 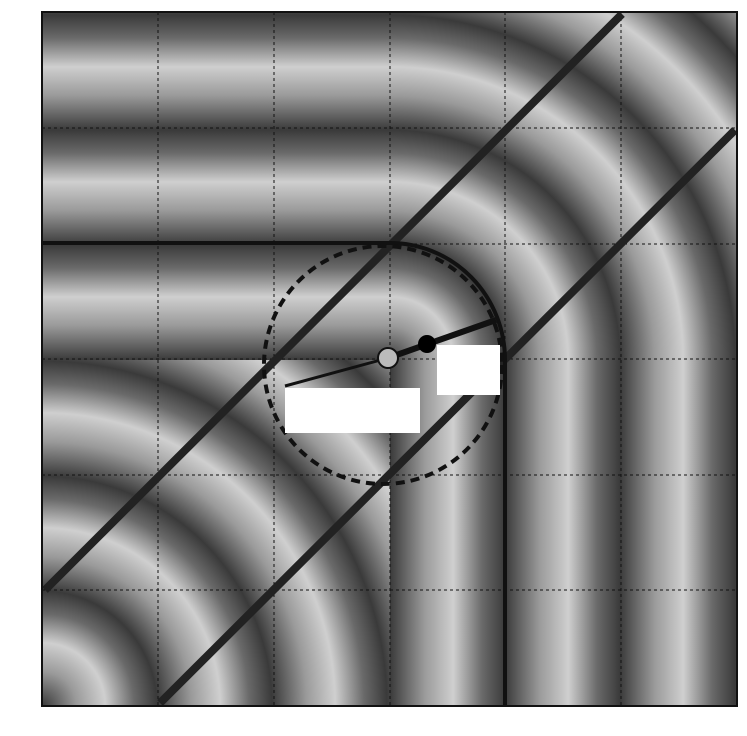 I want to click on thin-segment, so click(x=336, y=372).